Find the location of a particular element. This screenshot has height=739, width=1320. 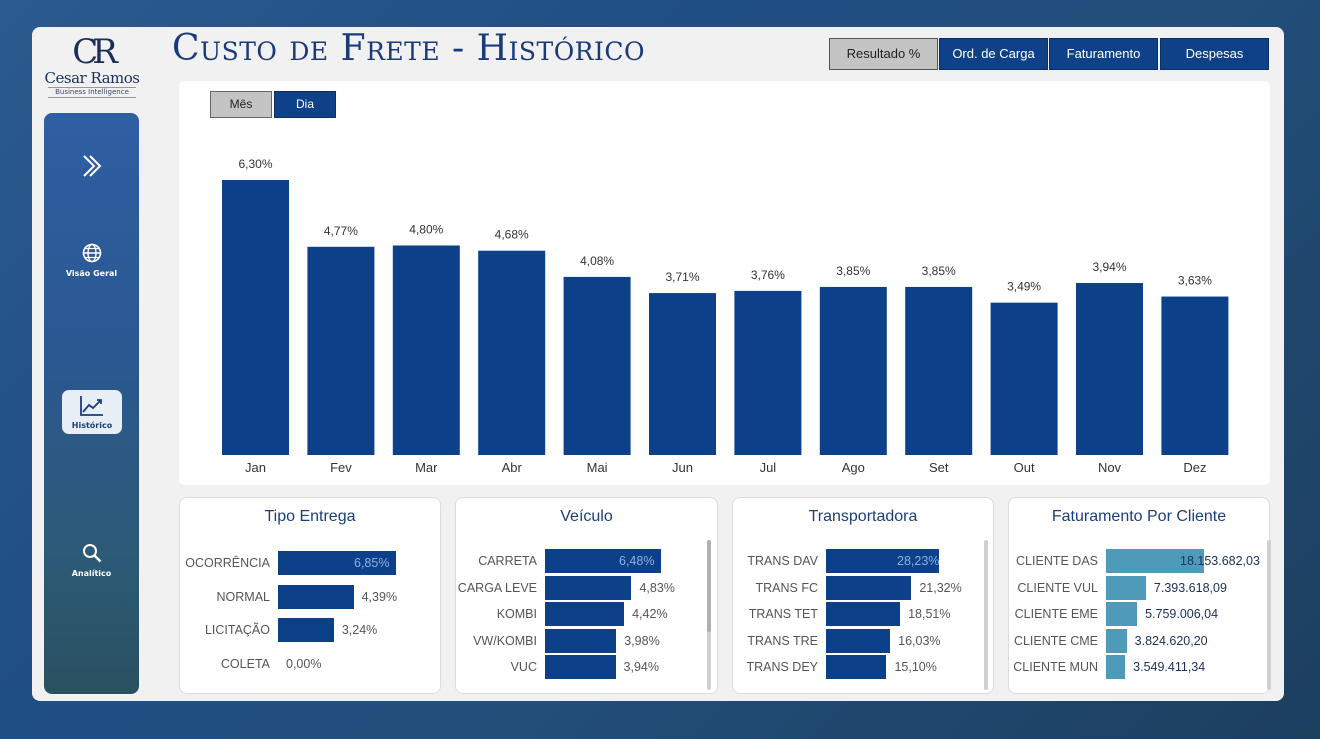

sidebar-item-historico: Histórico is located at coordinates (92, 412).